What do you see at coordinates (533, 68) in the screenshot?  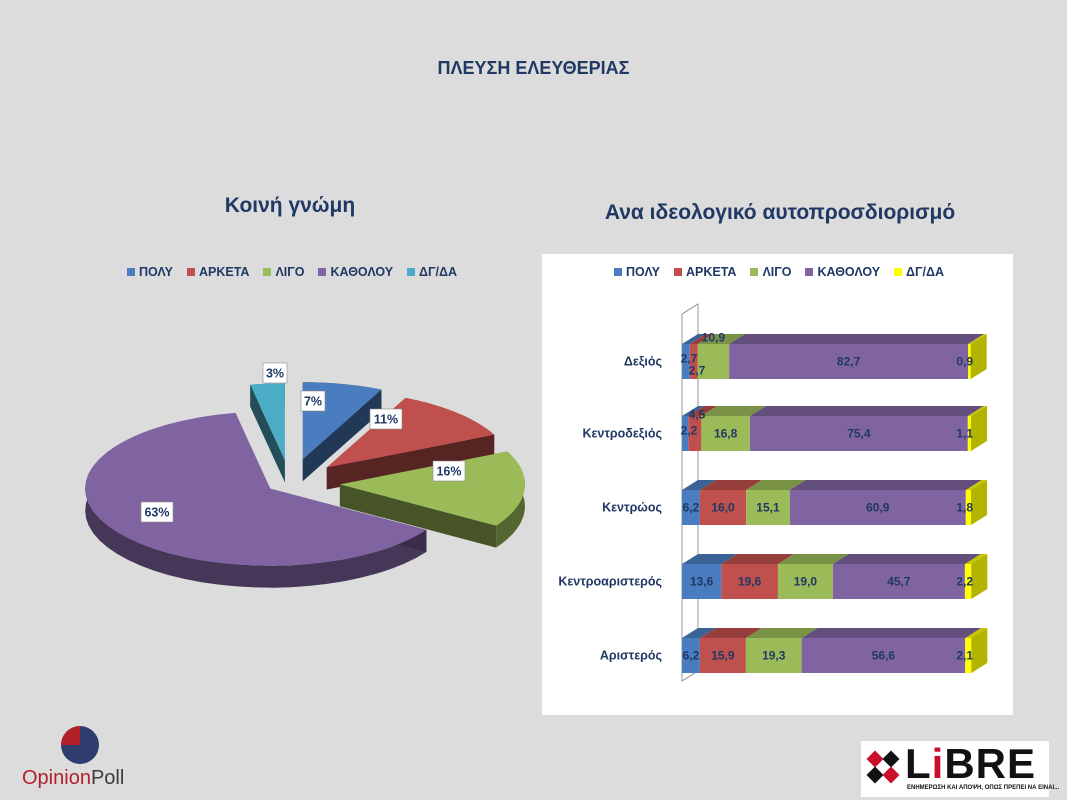 I see `page-title: ΠΛΕΥΣΗ ΕΛΕΥΘΕΡΙΑΣ` at bounding box center [533, 68].